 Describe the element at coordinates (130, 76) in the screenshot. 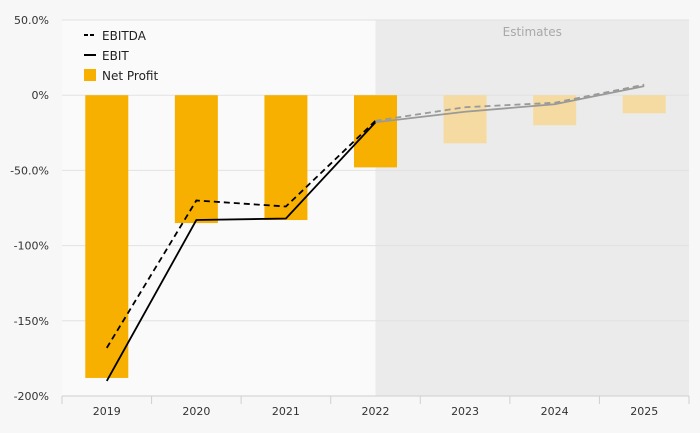

I see `legend-net-profit-label: Net Profit` at that location.